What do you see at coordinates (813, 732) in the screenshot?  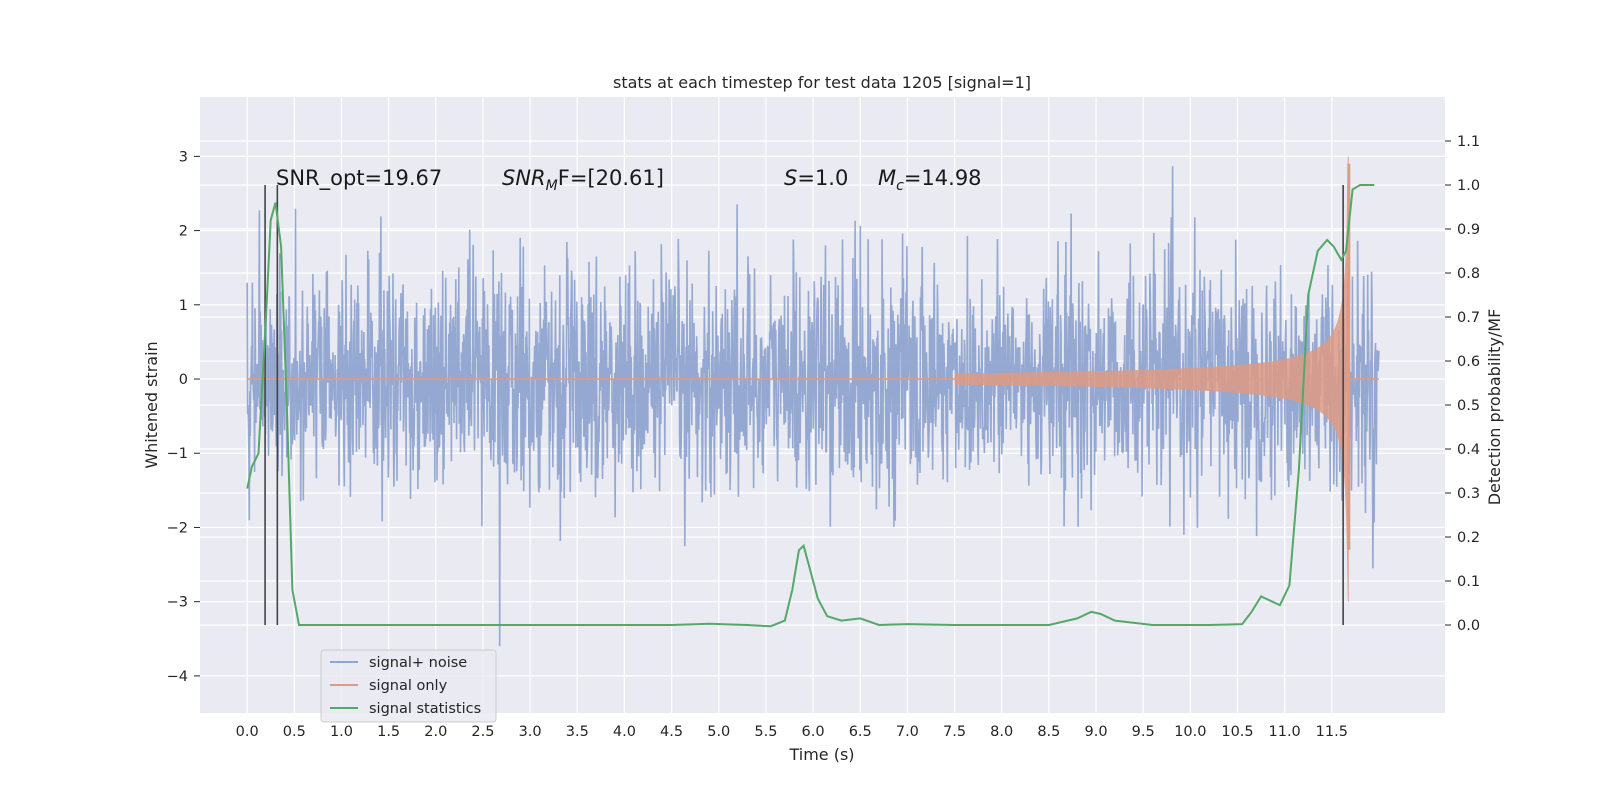 I see `x-tick-label: 6.0` at bounding box center [813, 732].